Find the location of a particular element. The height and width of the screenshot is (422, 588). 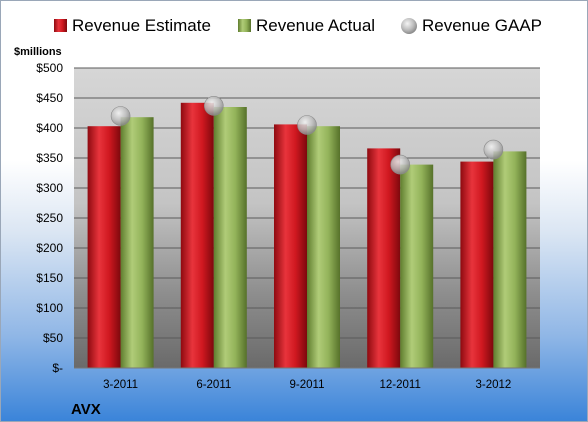

y-tick-label: $- is located at coordinates (57, 368).